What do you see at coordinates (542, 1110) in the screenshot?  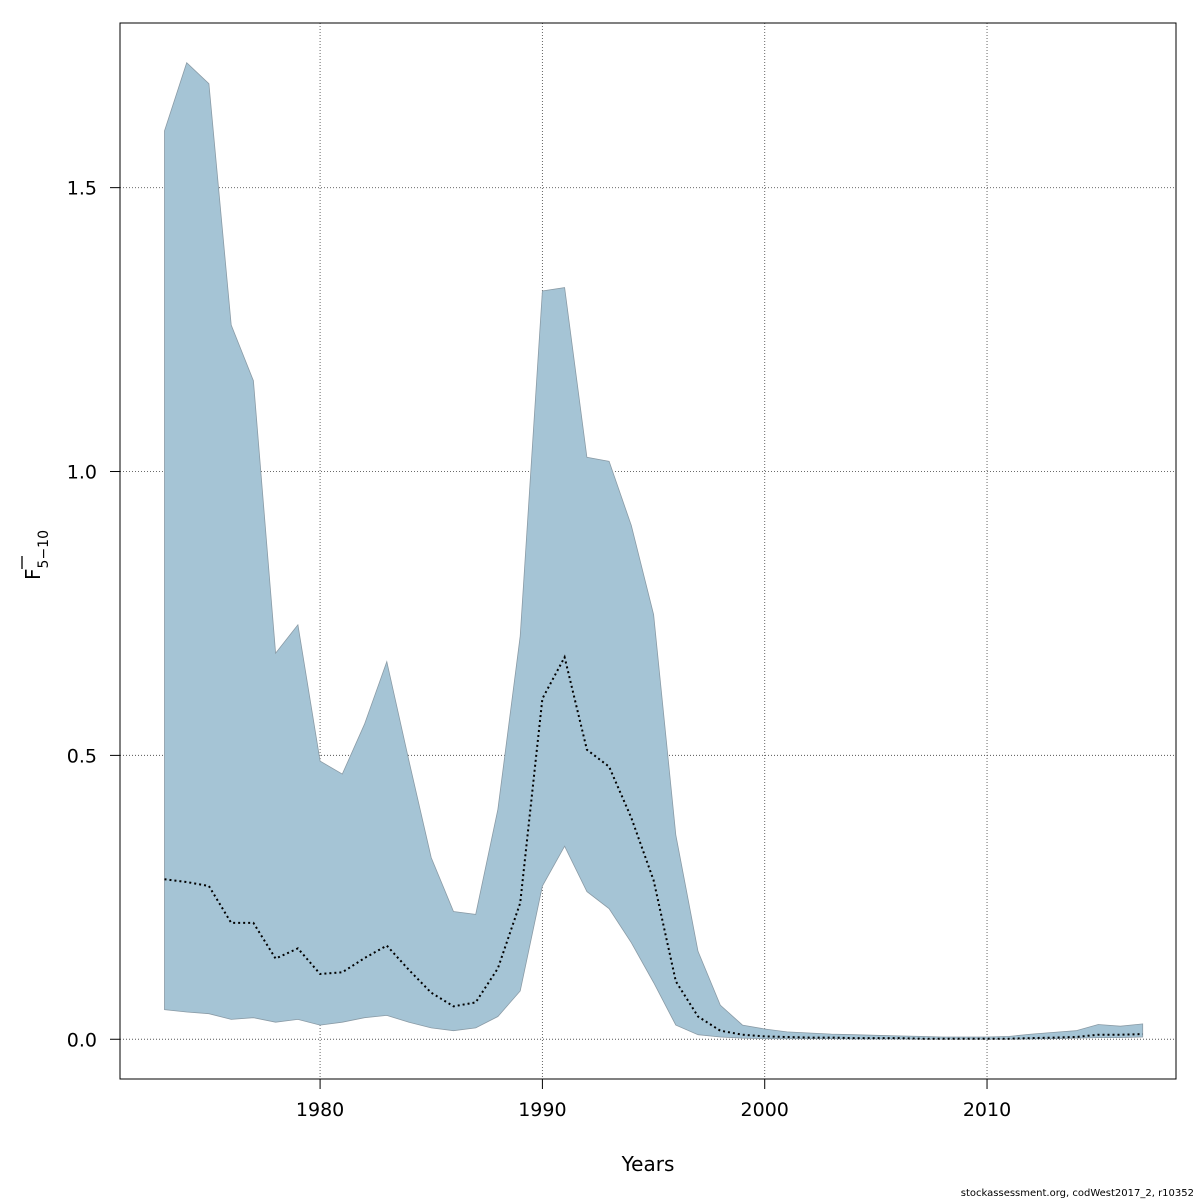 I see `x-tick-label: 1990` at bounding box center [542, 1110].